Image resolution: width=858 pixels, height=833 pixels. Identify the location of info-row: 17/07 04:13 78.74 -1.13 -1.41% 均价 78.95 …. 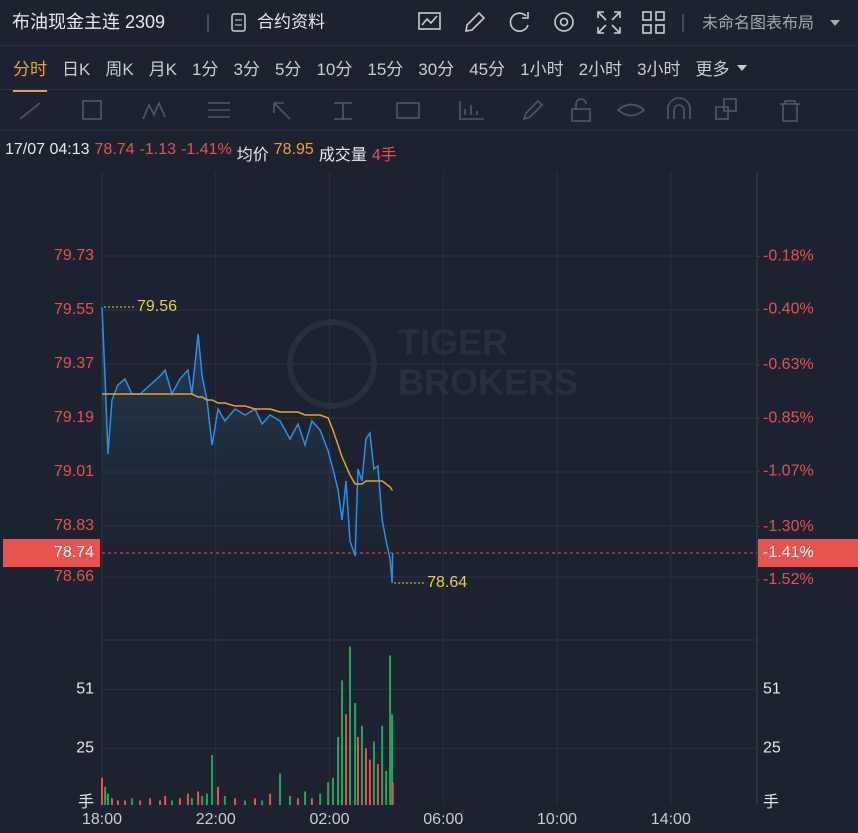
(201, 153).